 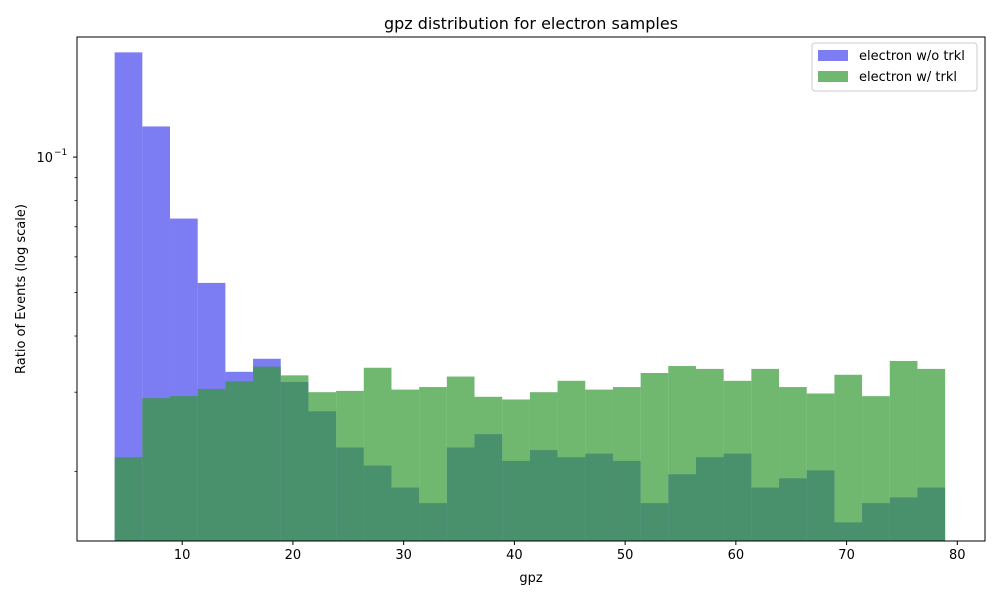 I want to click on legend-box, so click(x=894, y=67).